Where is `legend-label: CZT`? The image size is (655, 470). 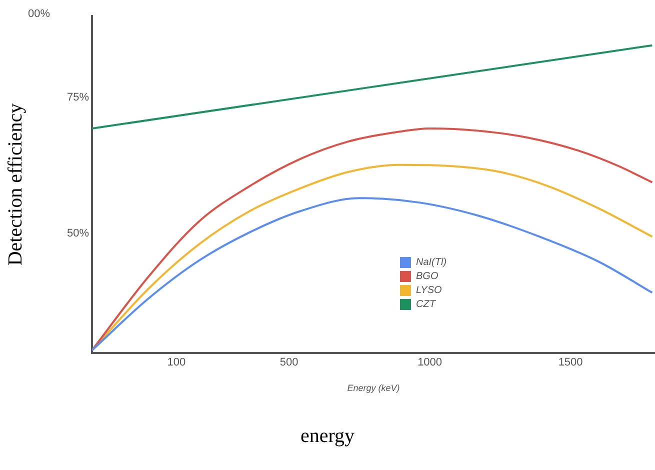 legend-label: CZT is located at coordinates (426, 304).